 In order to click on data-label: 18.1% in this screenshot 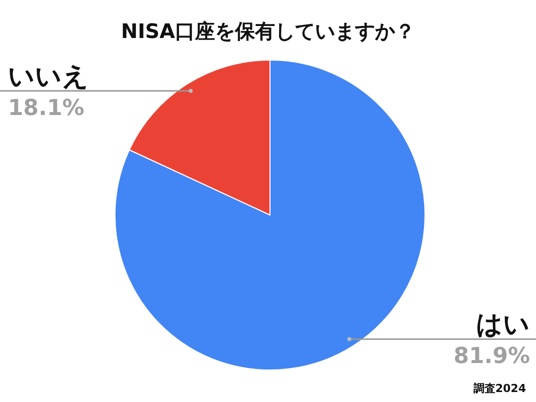, I will do `click(46, 108)`.